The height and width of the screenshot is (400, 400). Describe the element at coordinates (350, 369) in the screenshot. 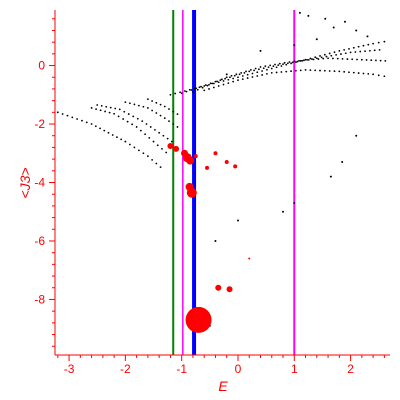

I see `x-tick-label: 2` at that location.